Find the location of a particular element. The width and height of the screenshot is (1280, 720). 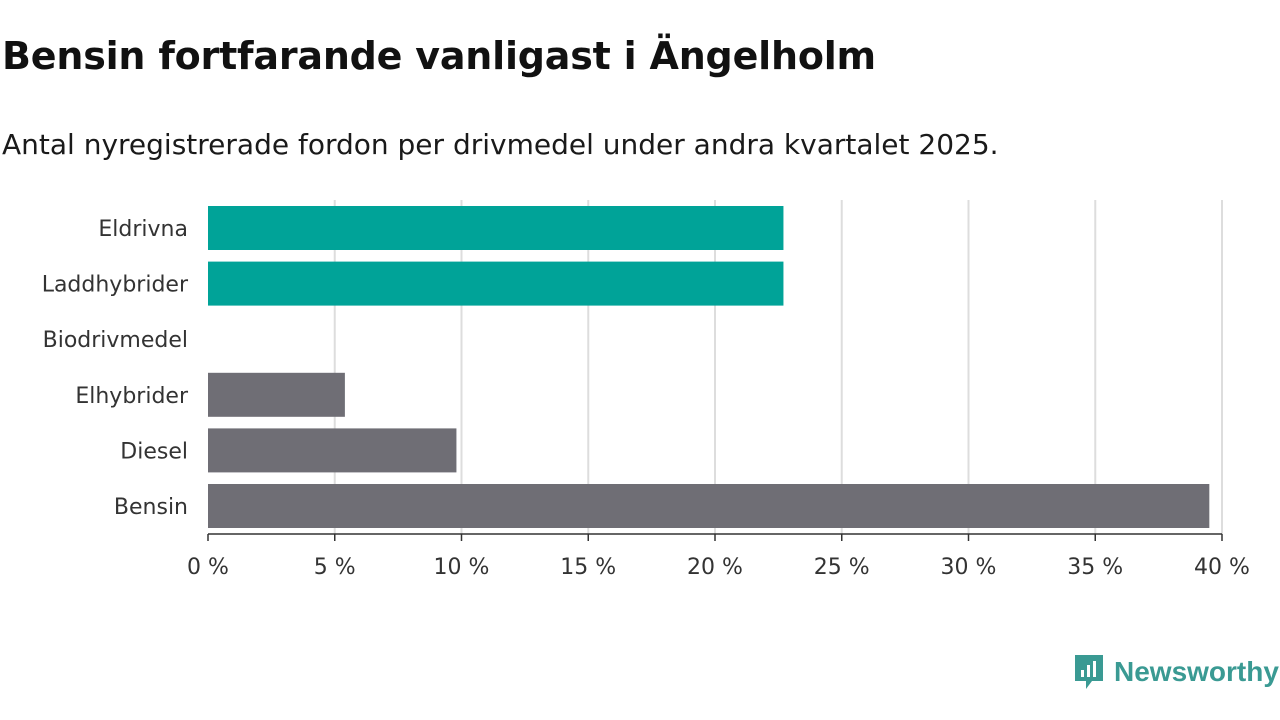

category-label: Elhybrider is located at coordinates (132, 396).